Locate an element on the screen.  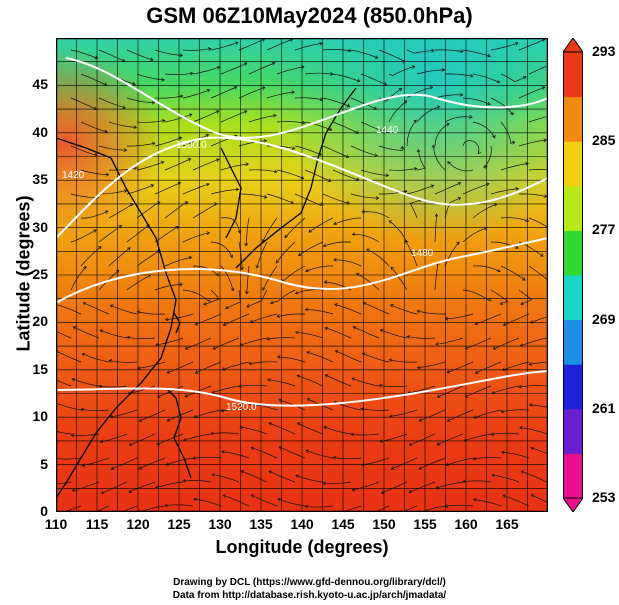
colorbar-upper-triangle is located at coordinates (573, 45).